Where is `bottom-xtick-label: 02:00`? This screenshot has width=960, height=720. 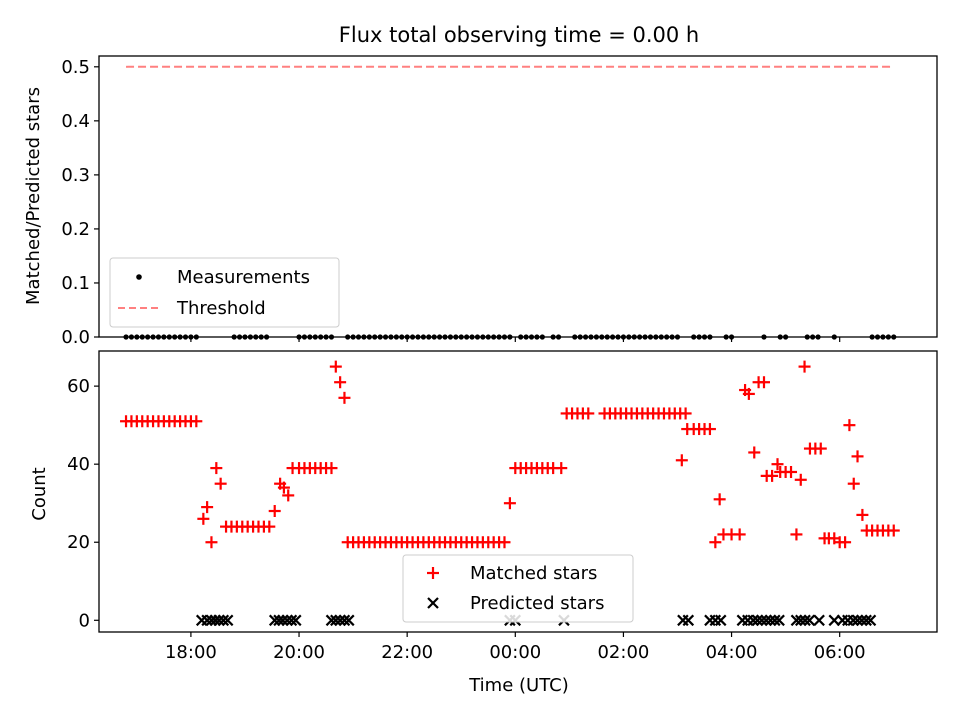
bottom-xtick-label: 02:00 is located at coordinates (623, 652).